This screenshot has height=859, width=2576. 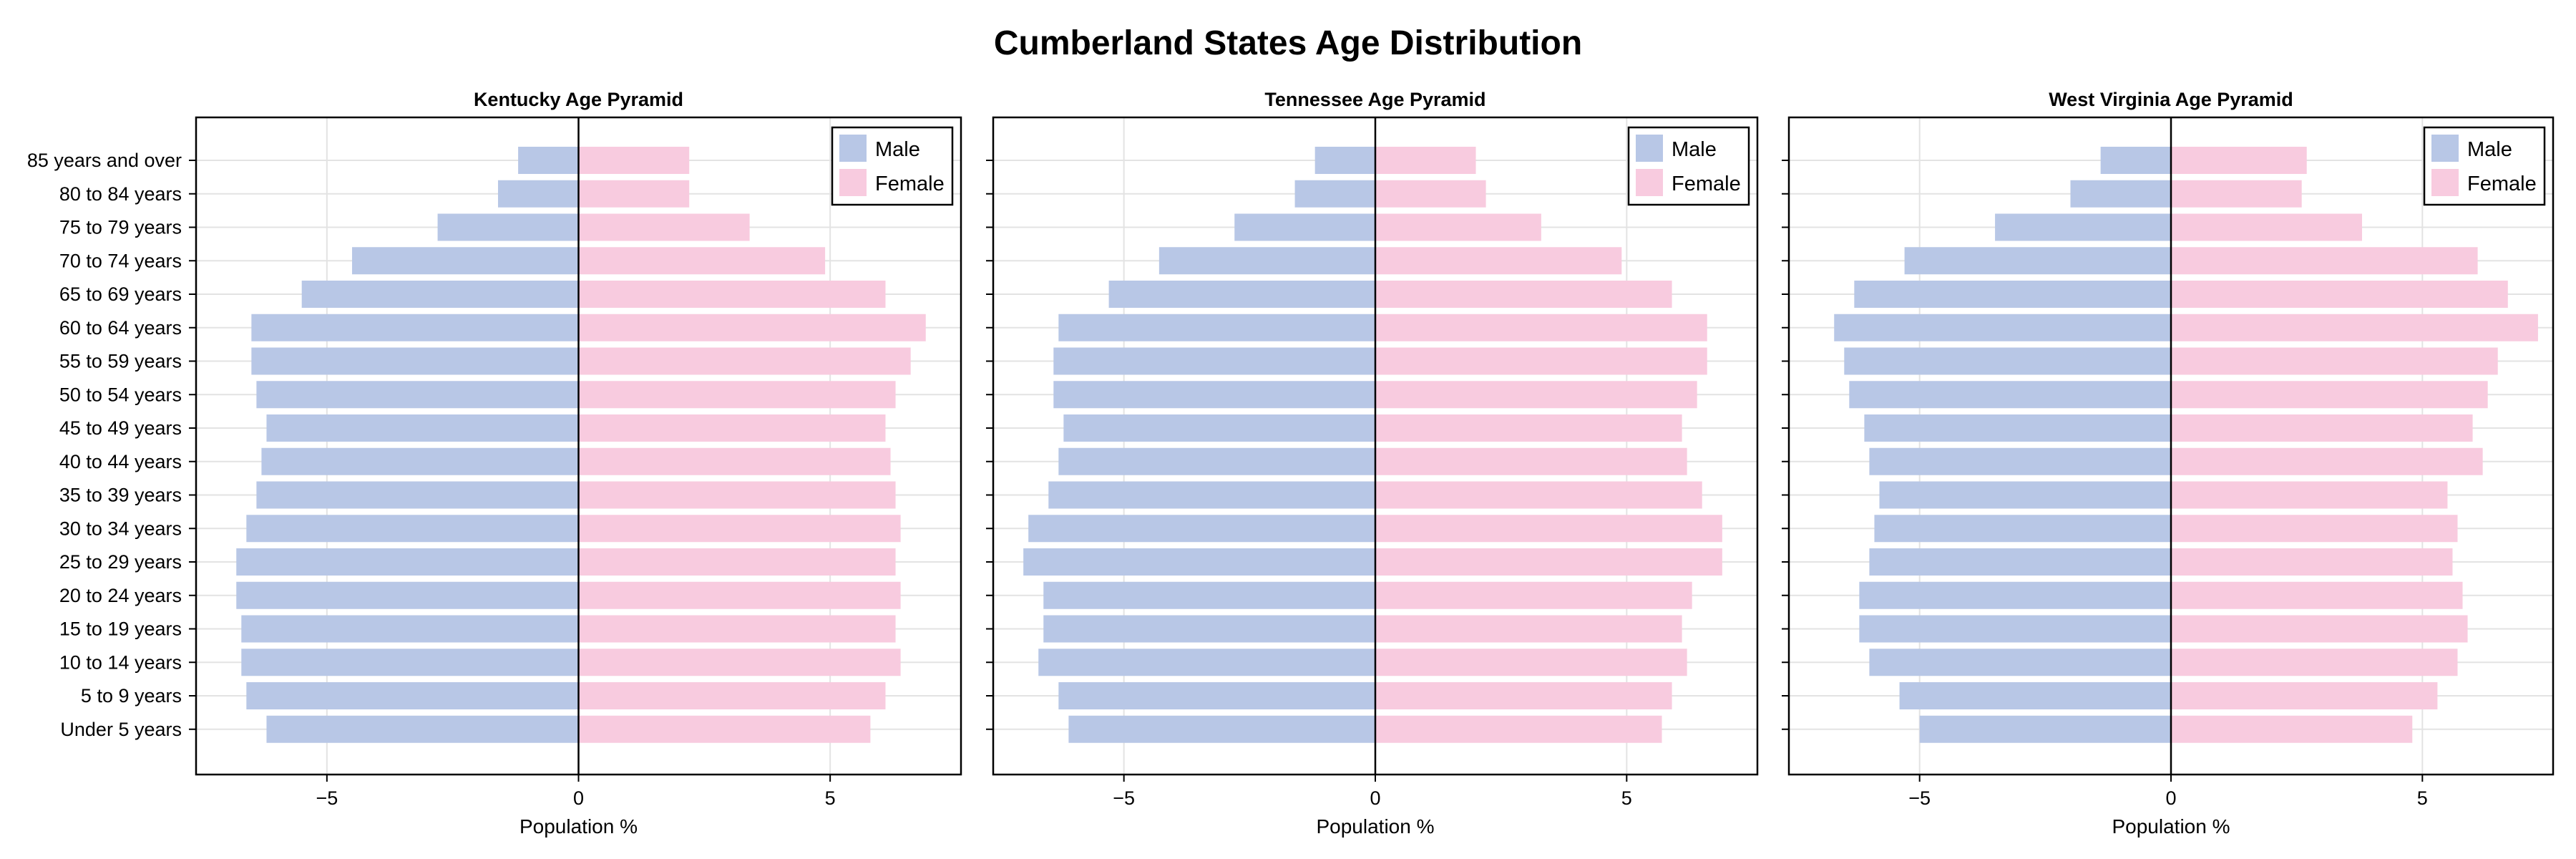 What do you see at coordinates (120, 227) in the screenshot?
I see `y-tick-label: 75 to 79 years` at bounding box center [120, 227].